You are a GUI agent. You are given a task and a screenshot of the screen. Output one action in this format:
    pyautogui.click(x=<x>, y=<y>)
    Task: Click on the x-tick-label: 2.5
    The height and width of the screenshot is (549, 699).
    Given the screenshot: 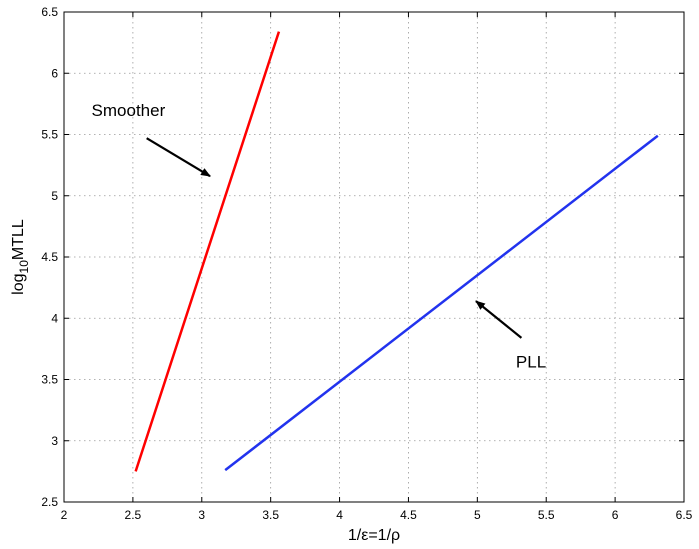 What is the action you would take?
    pyautogui.click(x=133, y=515)
    